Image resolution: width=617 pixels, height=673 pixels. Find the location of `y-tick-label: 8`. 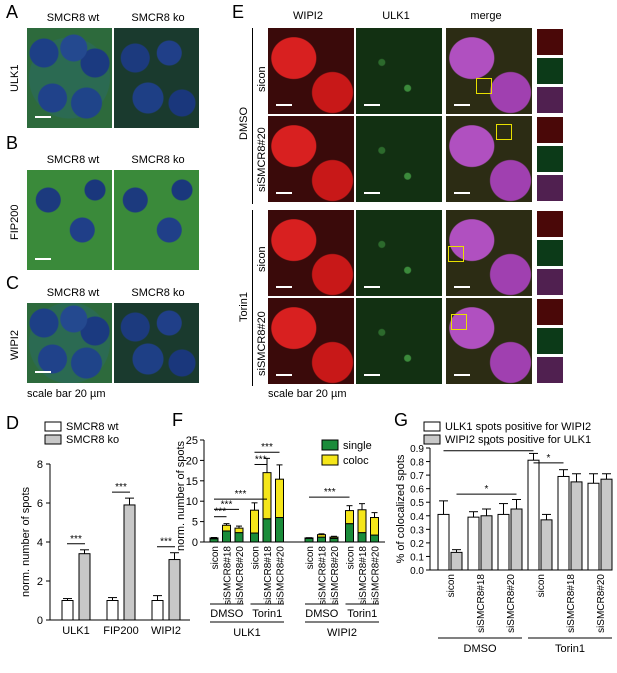

y-tick-label: 8 is located at coordinates (40, 465).